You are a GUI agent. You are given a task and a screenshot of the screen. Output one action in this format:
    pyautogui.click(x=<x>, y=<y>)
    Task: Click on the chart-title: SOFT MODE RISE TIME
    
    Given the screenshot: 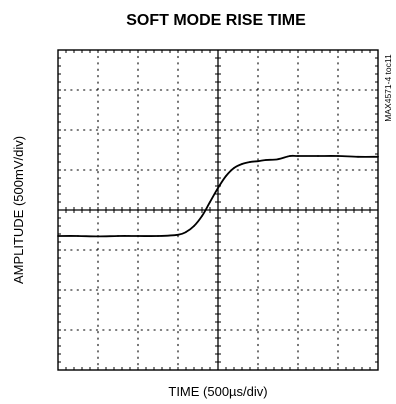 What is the action you would take?
    pyautogui.click(x=216, y=20)
    